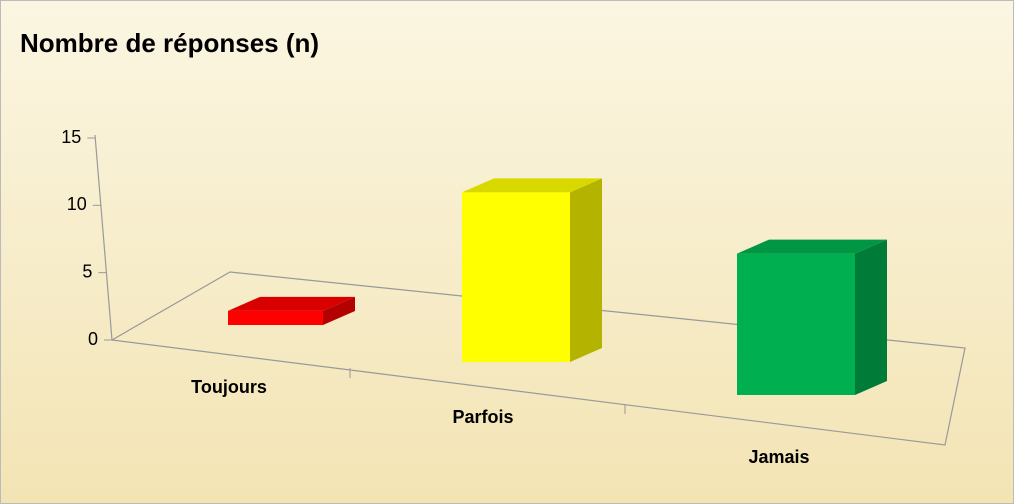 The width and height of the screenshot is (1014, 504). I want to click on chart-title: Nombre de réponses (n), so click(169, 43).